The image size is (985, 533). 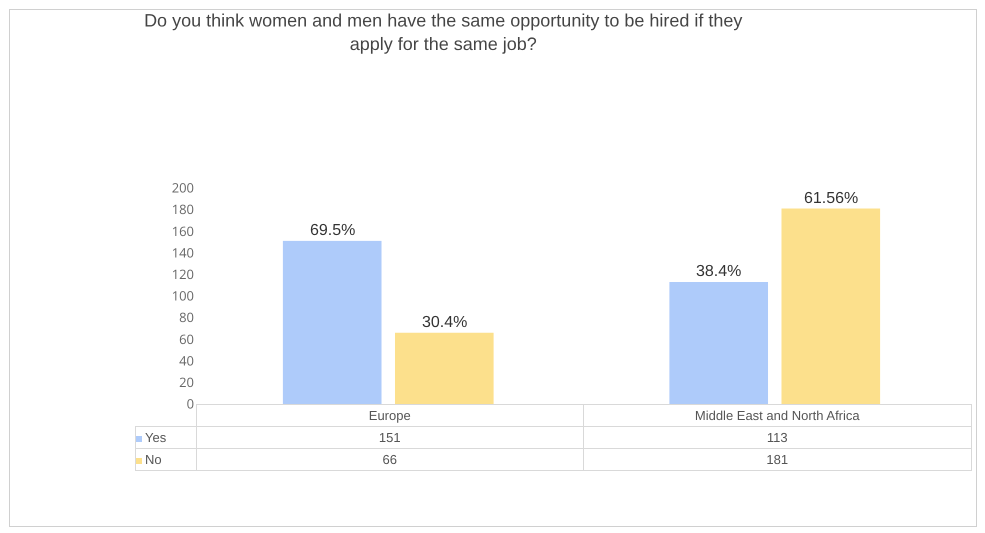 I want to click on x-tick-label: Europe, so click(x=390, y=415).